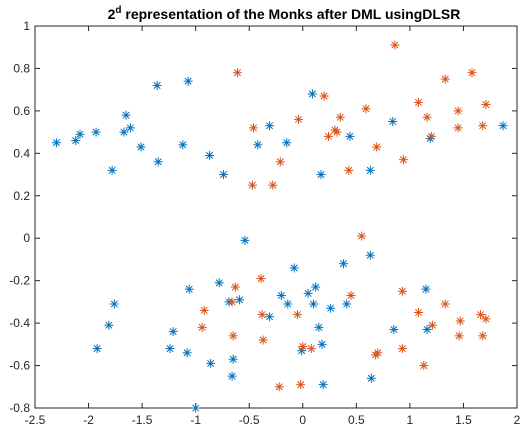 The width and height of the screenshot is (528, 438). What do you see at coordinates (19, 408) in the screenshot?
I see `y-tick-label: -0.8` at bounding box center [19, 408].